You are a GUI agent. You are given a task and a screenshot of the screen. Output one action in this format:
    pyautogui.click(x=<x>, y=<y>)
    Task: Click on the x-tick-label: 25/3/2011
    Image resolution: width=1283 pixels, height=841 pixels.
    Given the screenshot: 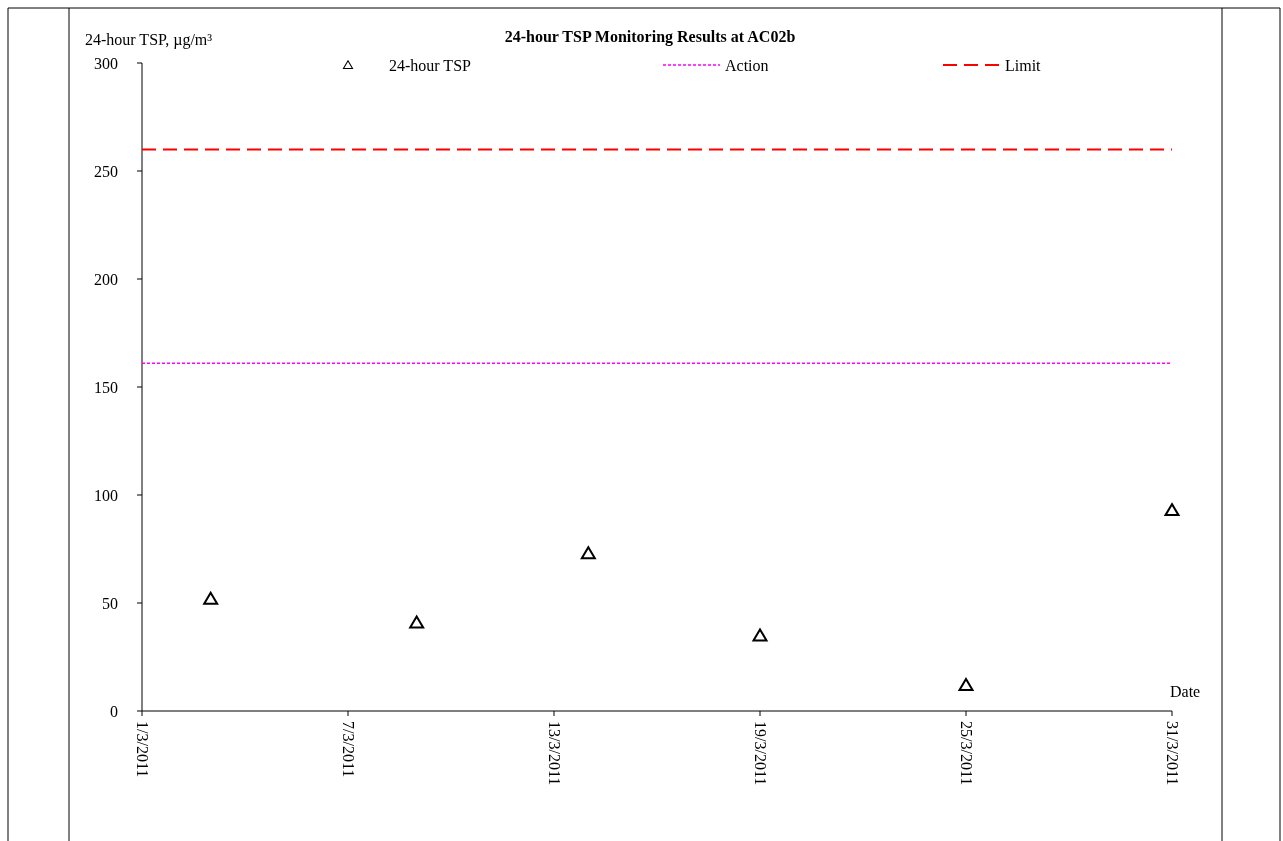 What is the action you would take?
    pyautogui.click(x=966, y=753)
    